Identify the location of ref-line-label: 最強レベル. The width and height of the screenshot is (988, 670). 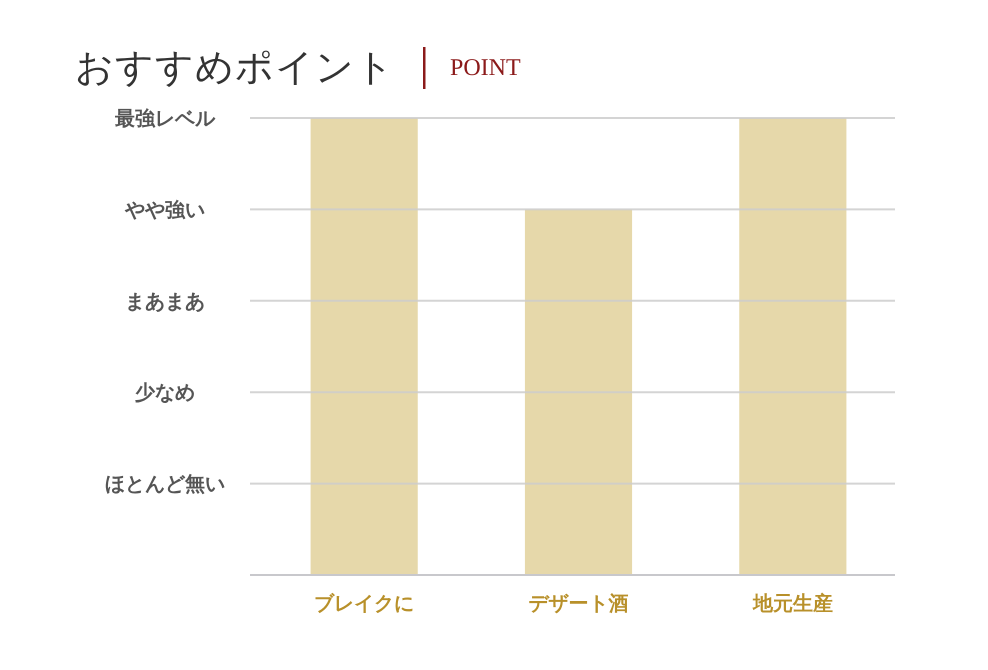
(165, 118).